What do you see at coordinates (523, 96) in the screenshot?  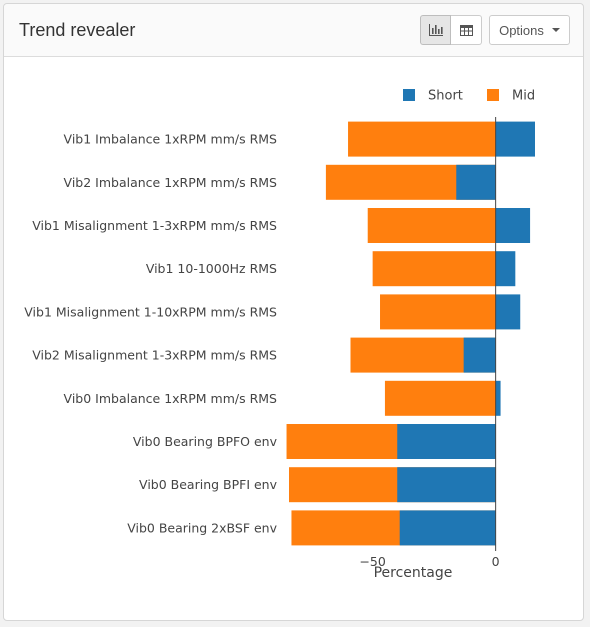 I see `legend-label-mid: Mid` at bounding box center [523, 96].